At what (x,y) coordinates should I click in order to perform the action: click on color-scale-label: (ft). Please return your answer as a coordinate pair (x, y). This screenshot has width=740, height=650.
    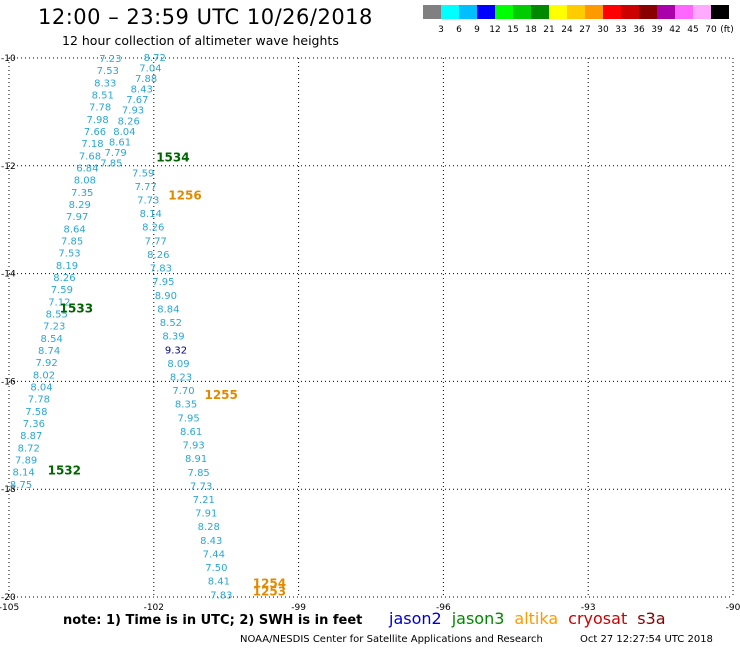
    Looking at the image, I should click on (726, 30).